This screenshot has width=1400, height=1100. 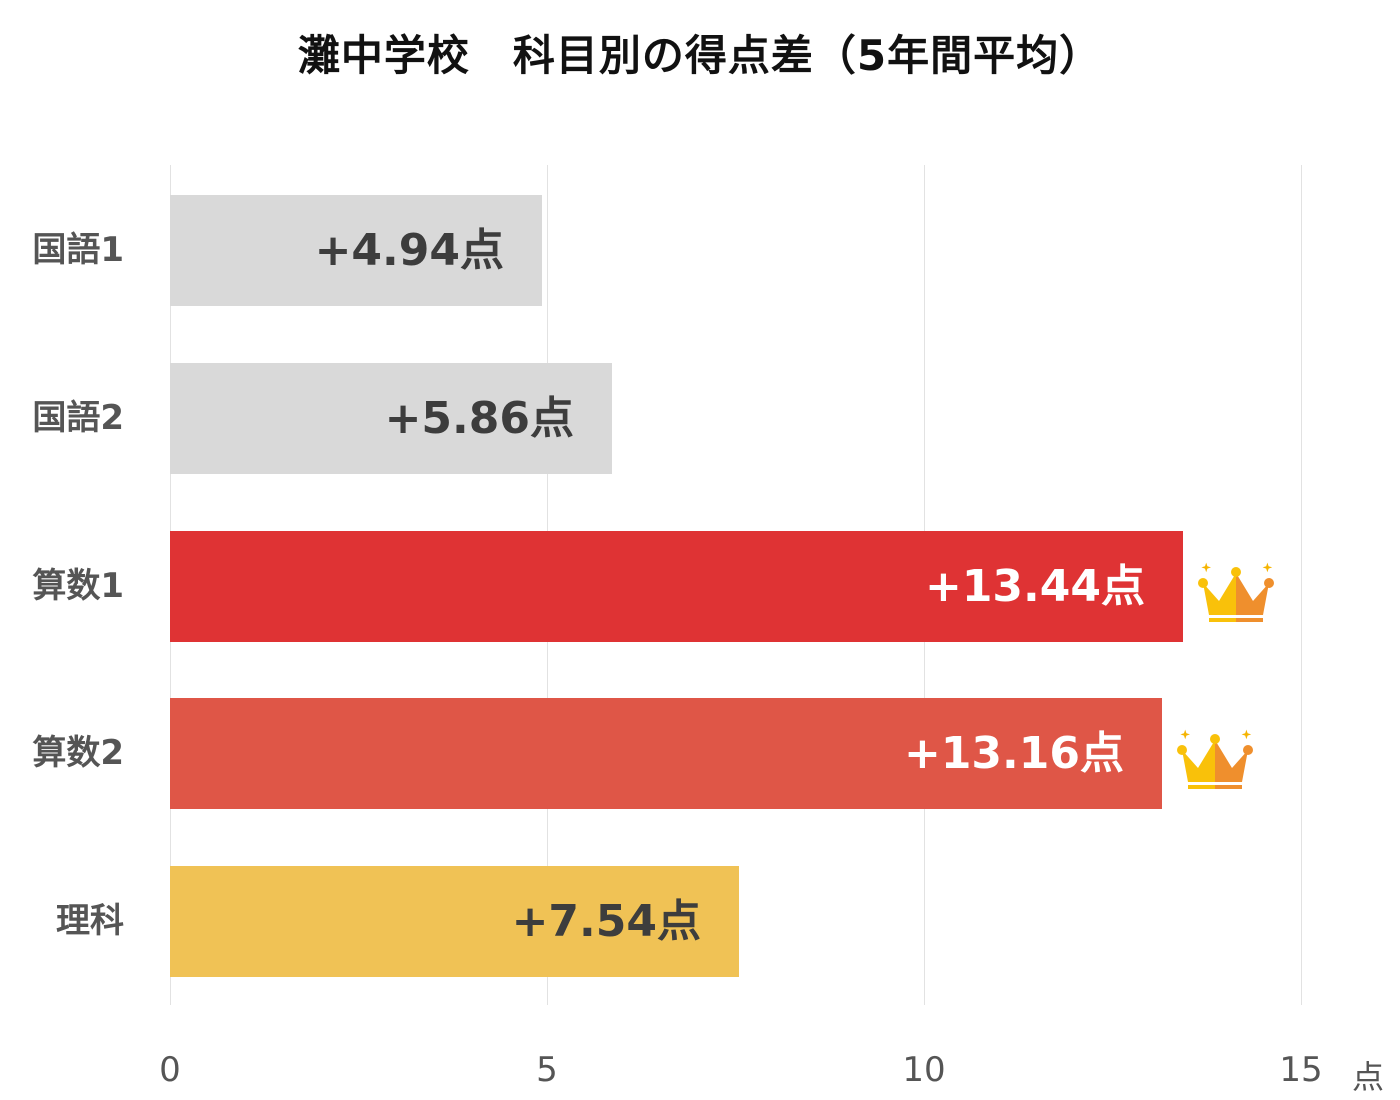 I want to click on category-label: 算数2, so click(x=78, y=753).